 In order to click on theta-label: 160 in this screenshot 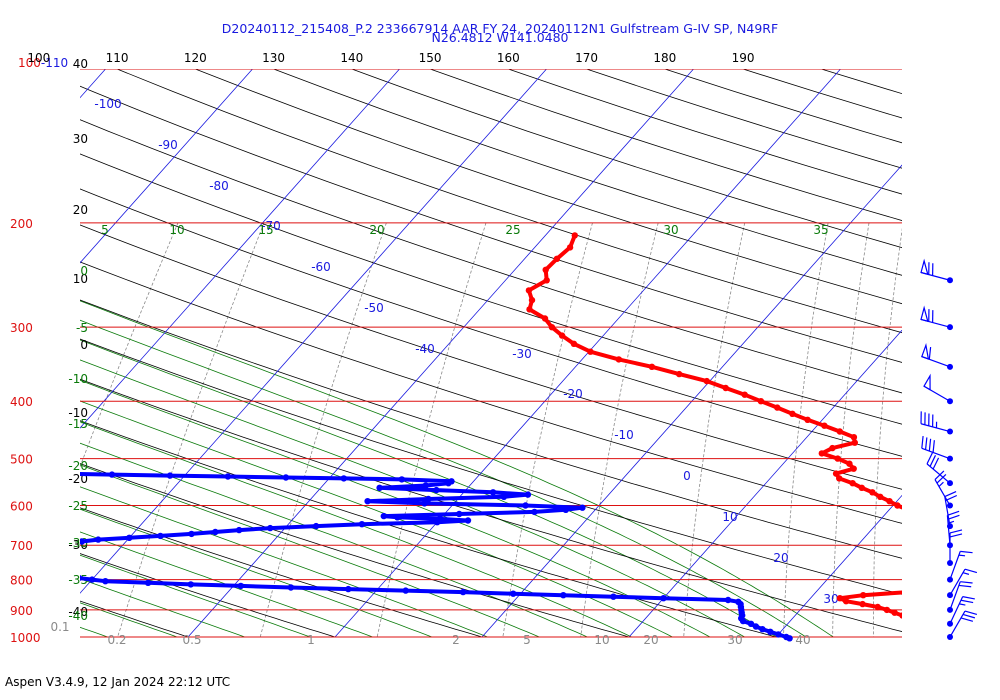, I will do `click(508, 58)`.